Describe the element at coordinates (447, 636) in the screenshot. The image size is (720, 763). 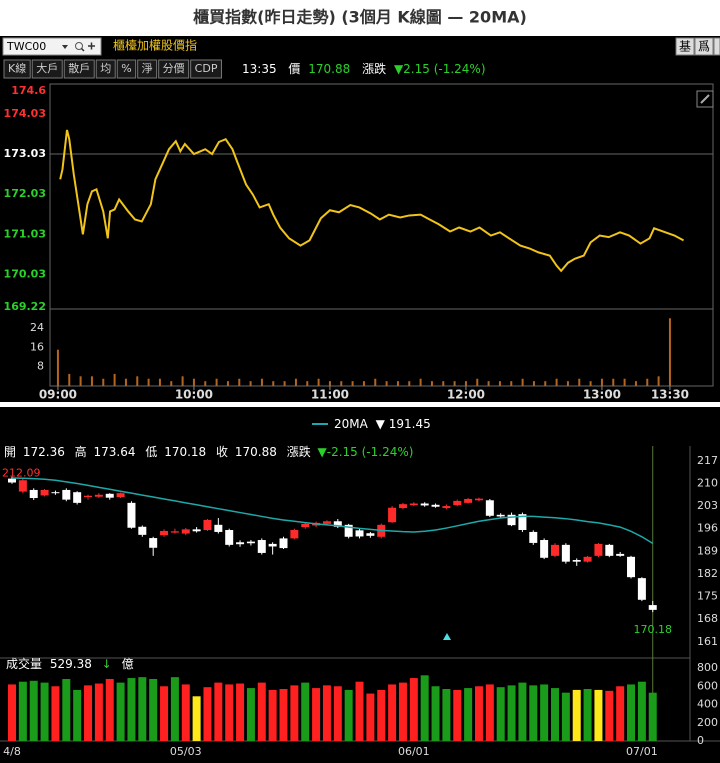
I see `signal-marker` at that location.